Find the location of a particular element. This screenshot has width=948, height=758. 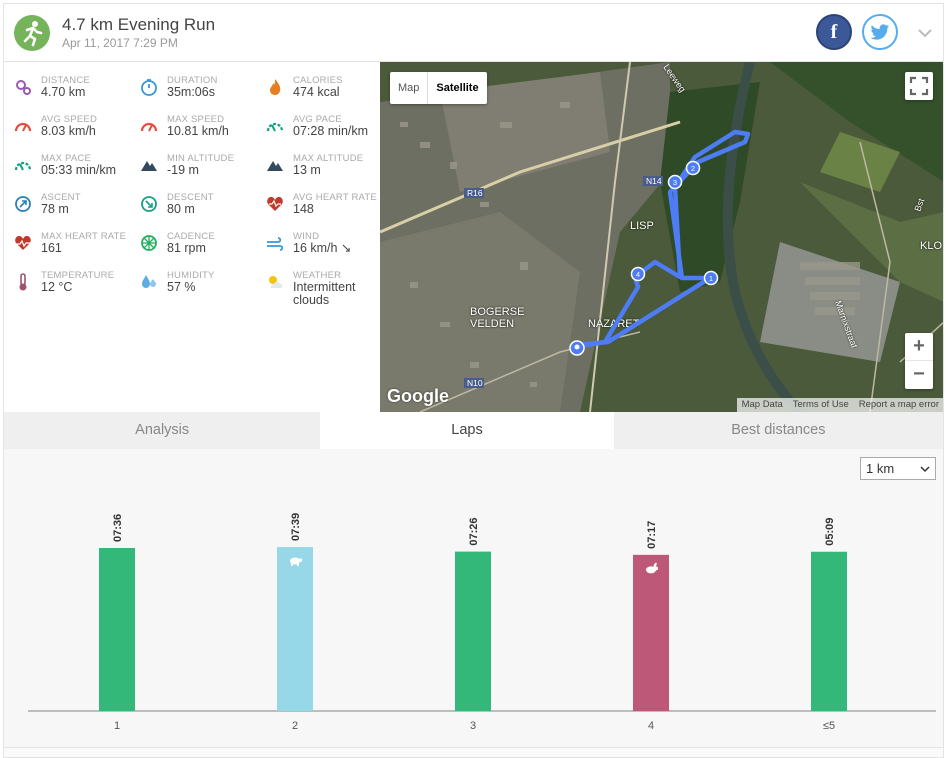

pace-gauge-icon is located at coordinates (275, 127).